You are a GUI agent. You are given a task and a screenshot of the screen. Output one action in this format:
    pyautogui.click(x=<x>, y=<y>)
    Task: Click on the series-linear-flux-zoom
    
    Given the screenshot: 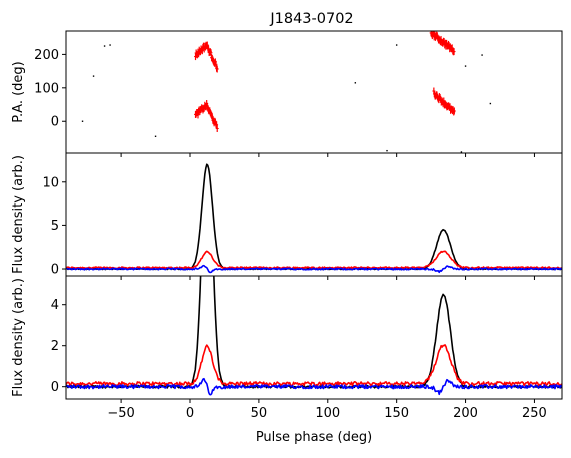 What is the action you would take?
    pyautogui.click(x=314, y=365)
    